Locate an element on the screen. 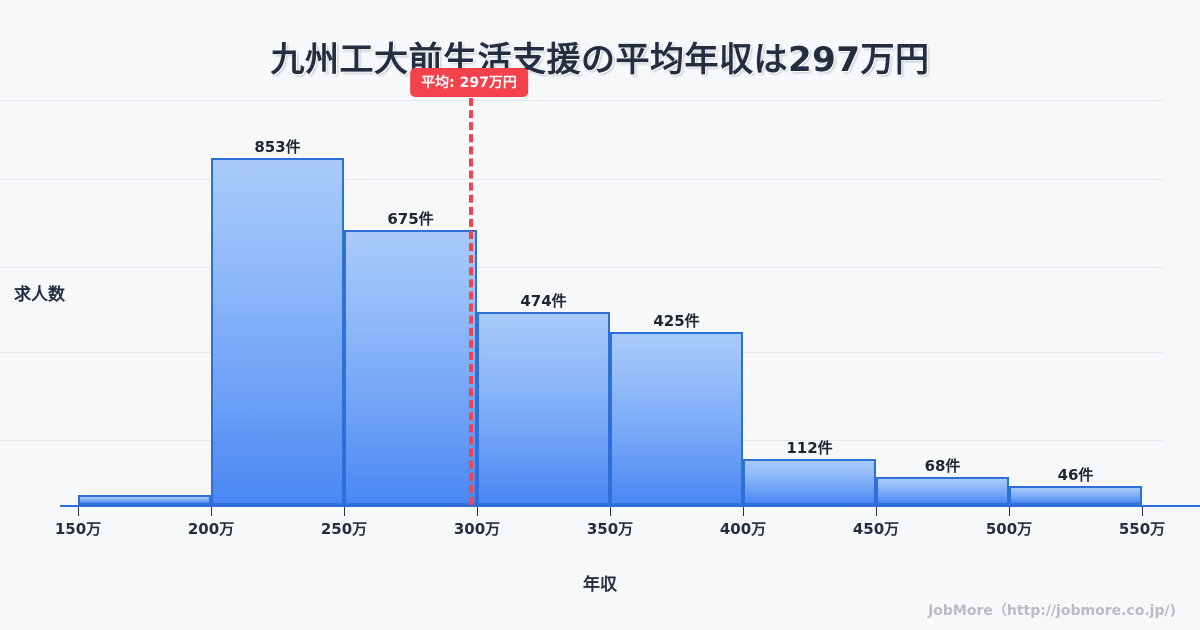 The image size is (1200, 630). x-axis-tick-label: 400万 is located at coordinates (743, 529).